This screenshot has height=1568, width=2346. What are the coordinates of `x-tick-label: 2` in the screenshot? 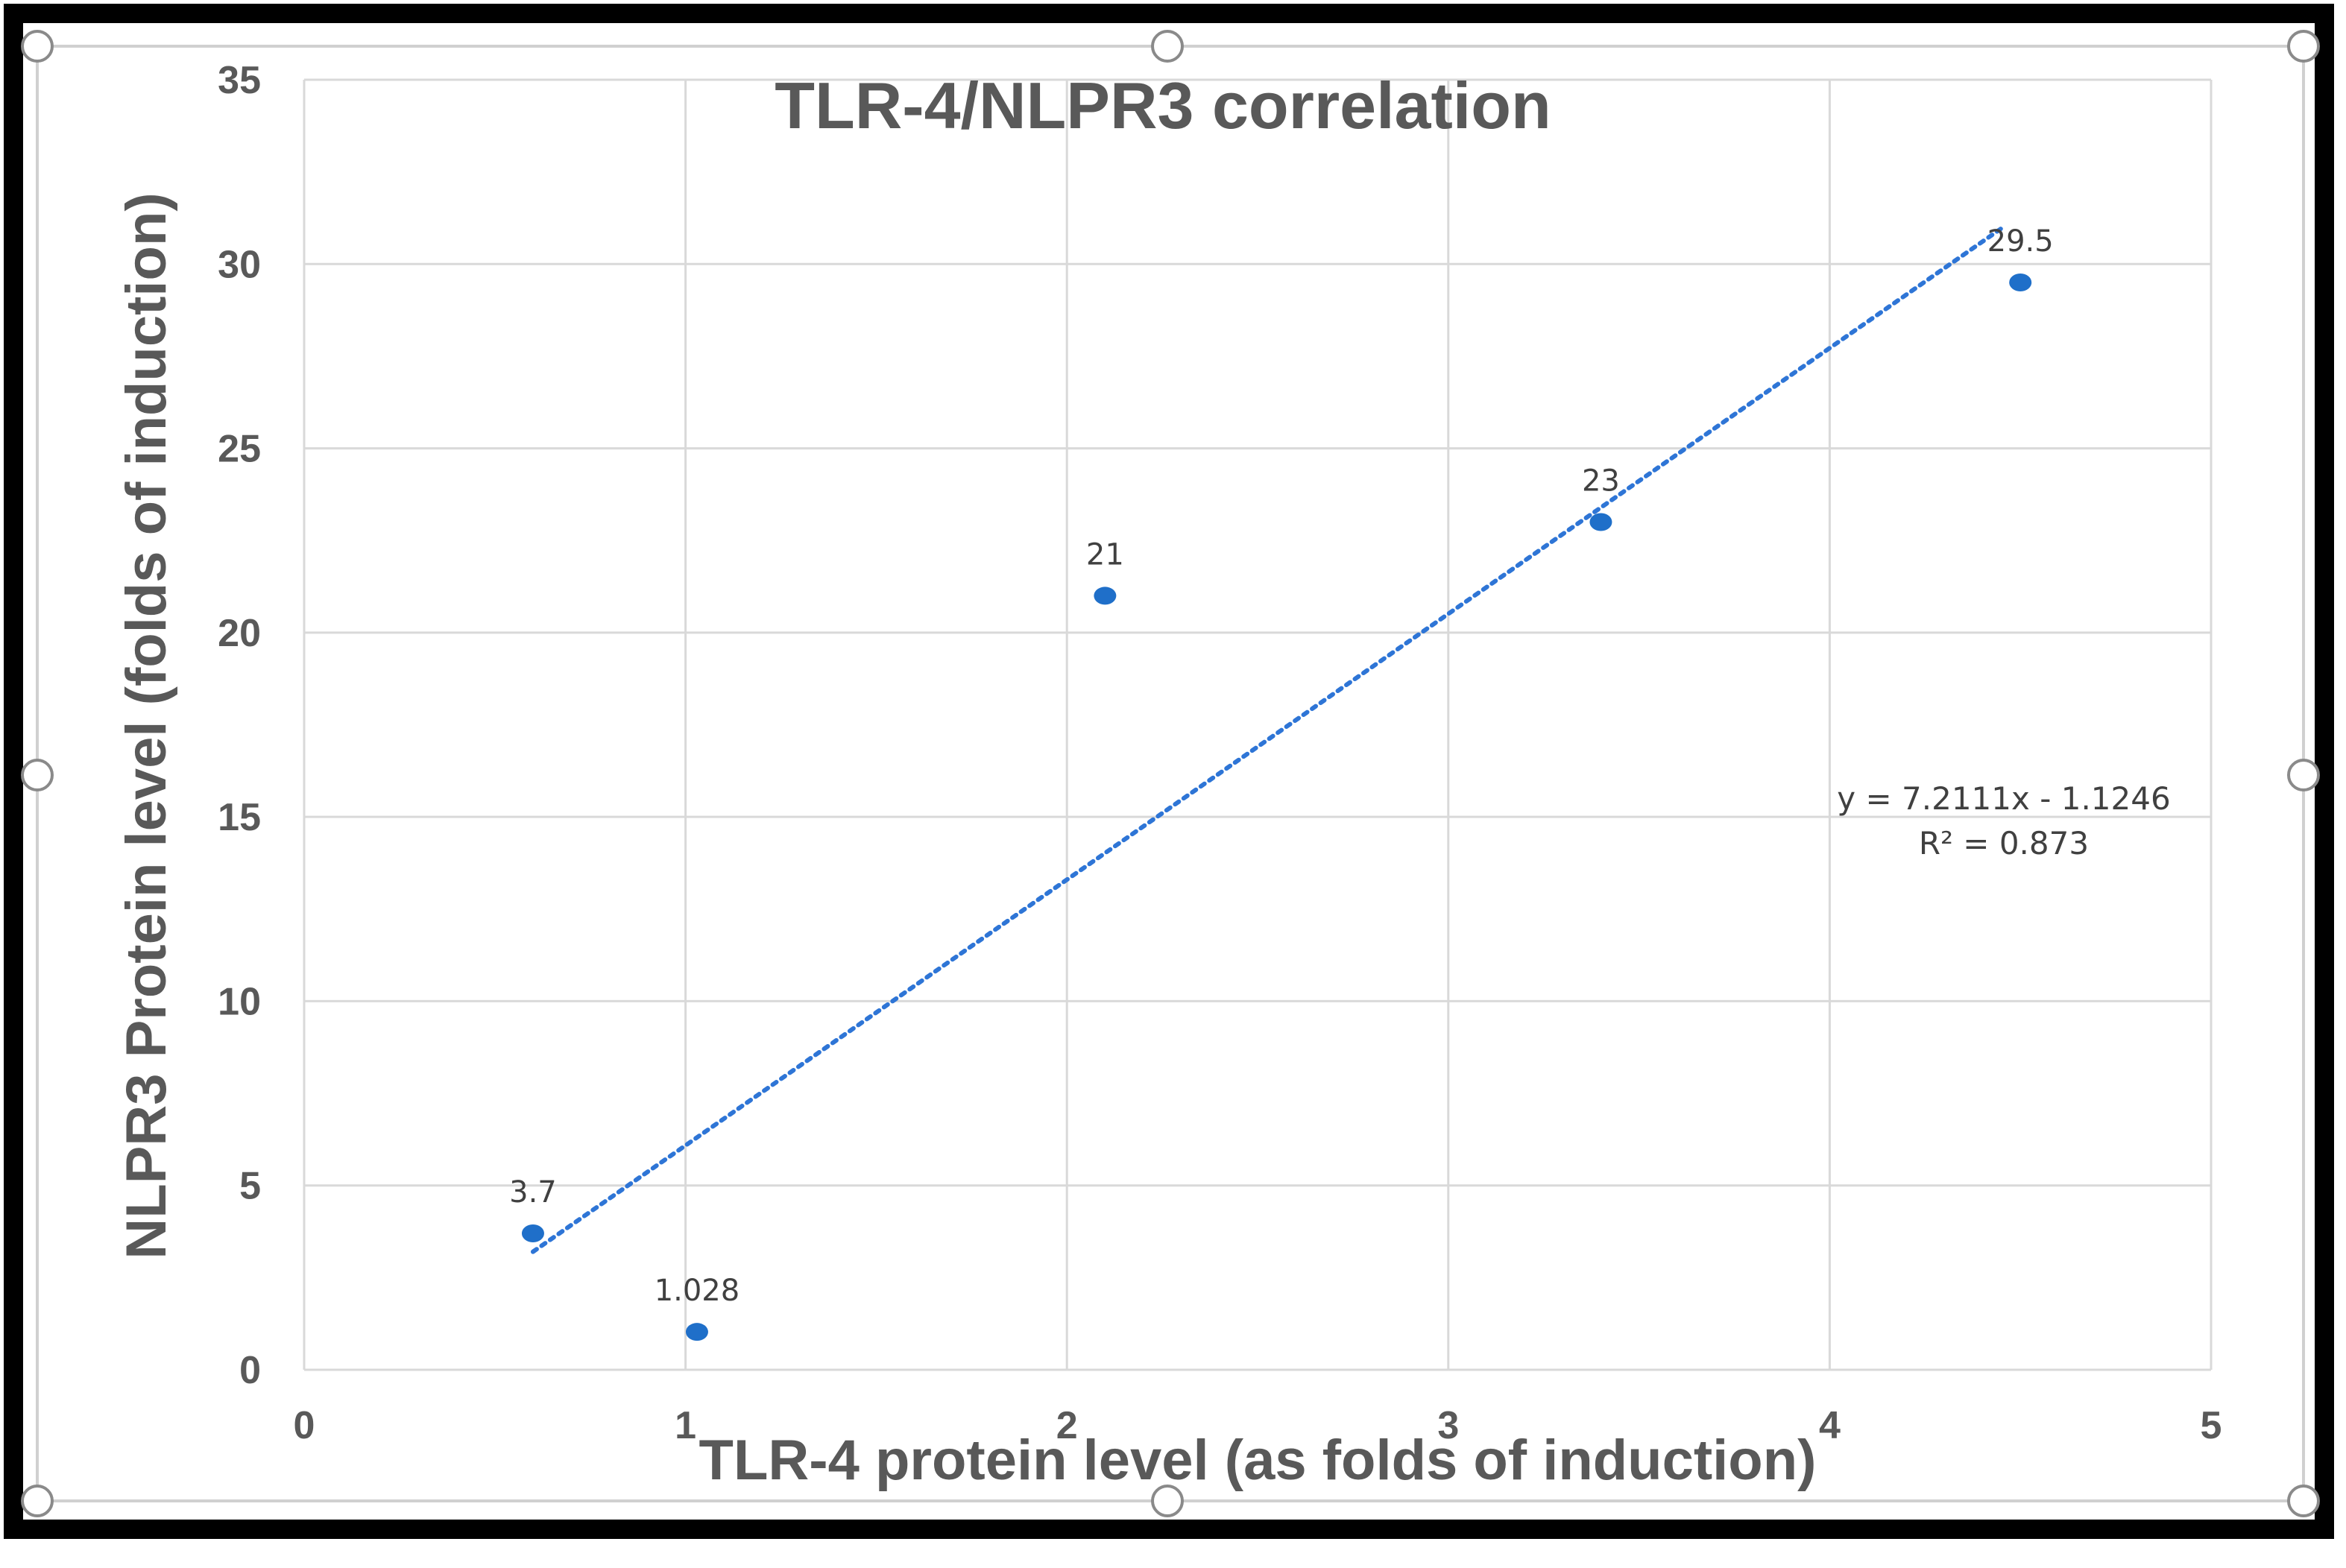 It's located at (1067, 1425).